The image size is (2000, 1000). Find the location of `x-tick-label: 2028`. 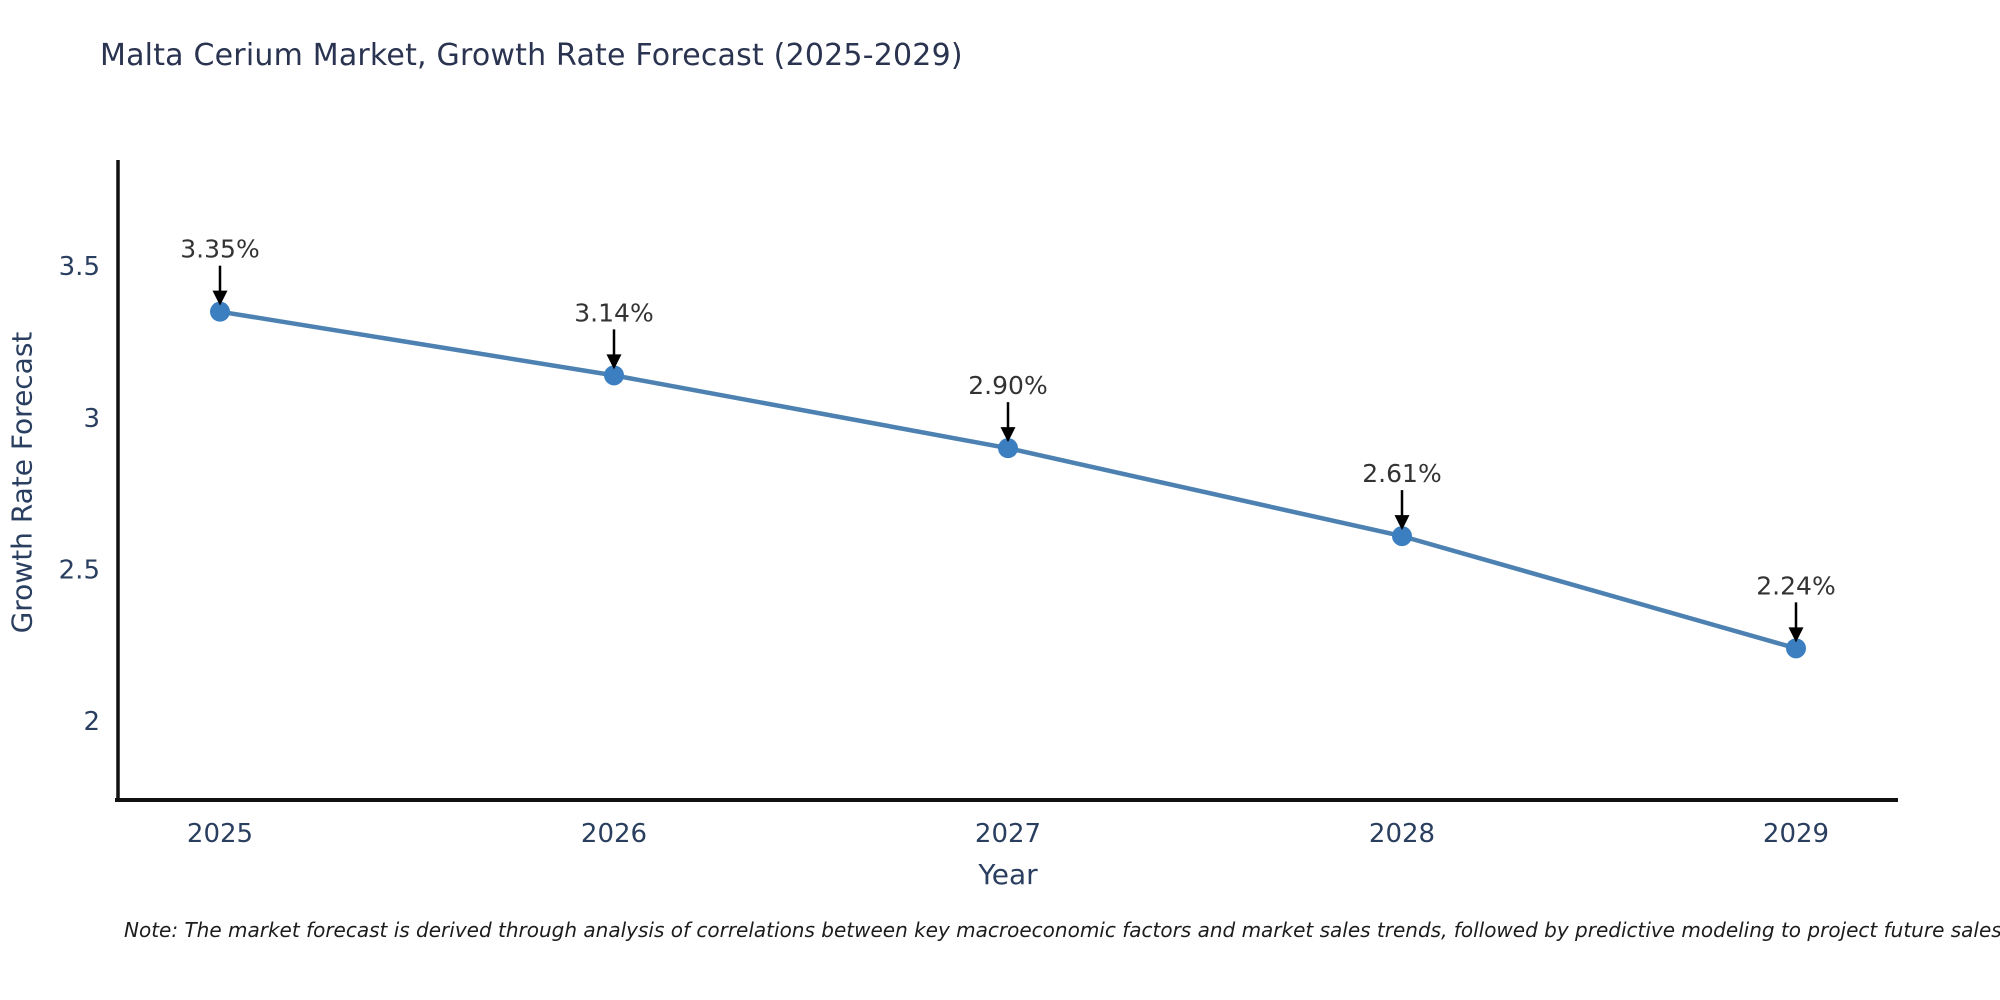

x-tick-label: 2028 is located at coordinates (1402, 834).